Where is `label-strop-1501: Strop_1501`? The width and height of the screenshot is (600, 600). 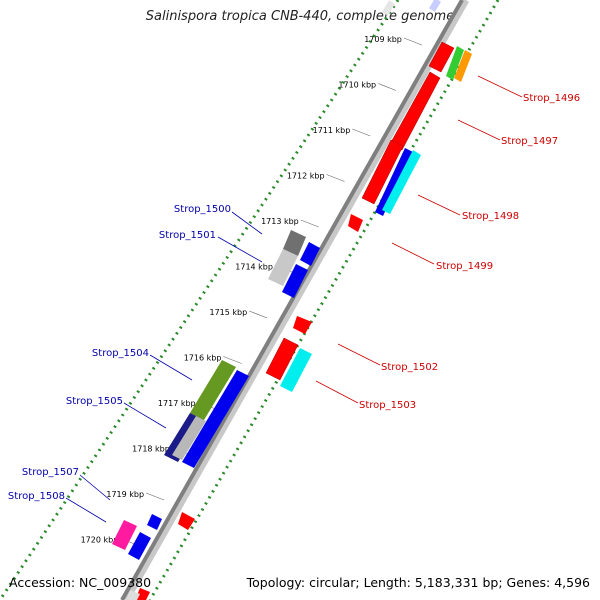
label-strop-1501: Strop_1501 is located at coordinates (187, 235).